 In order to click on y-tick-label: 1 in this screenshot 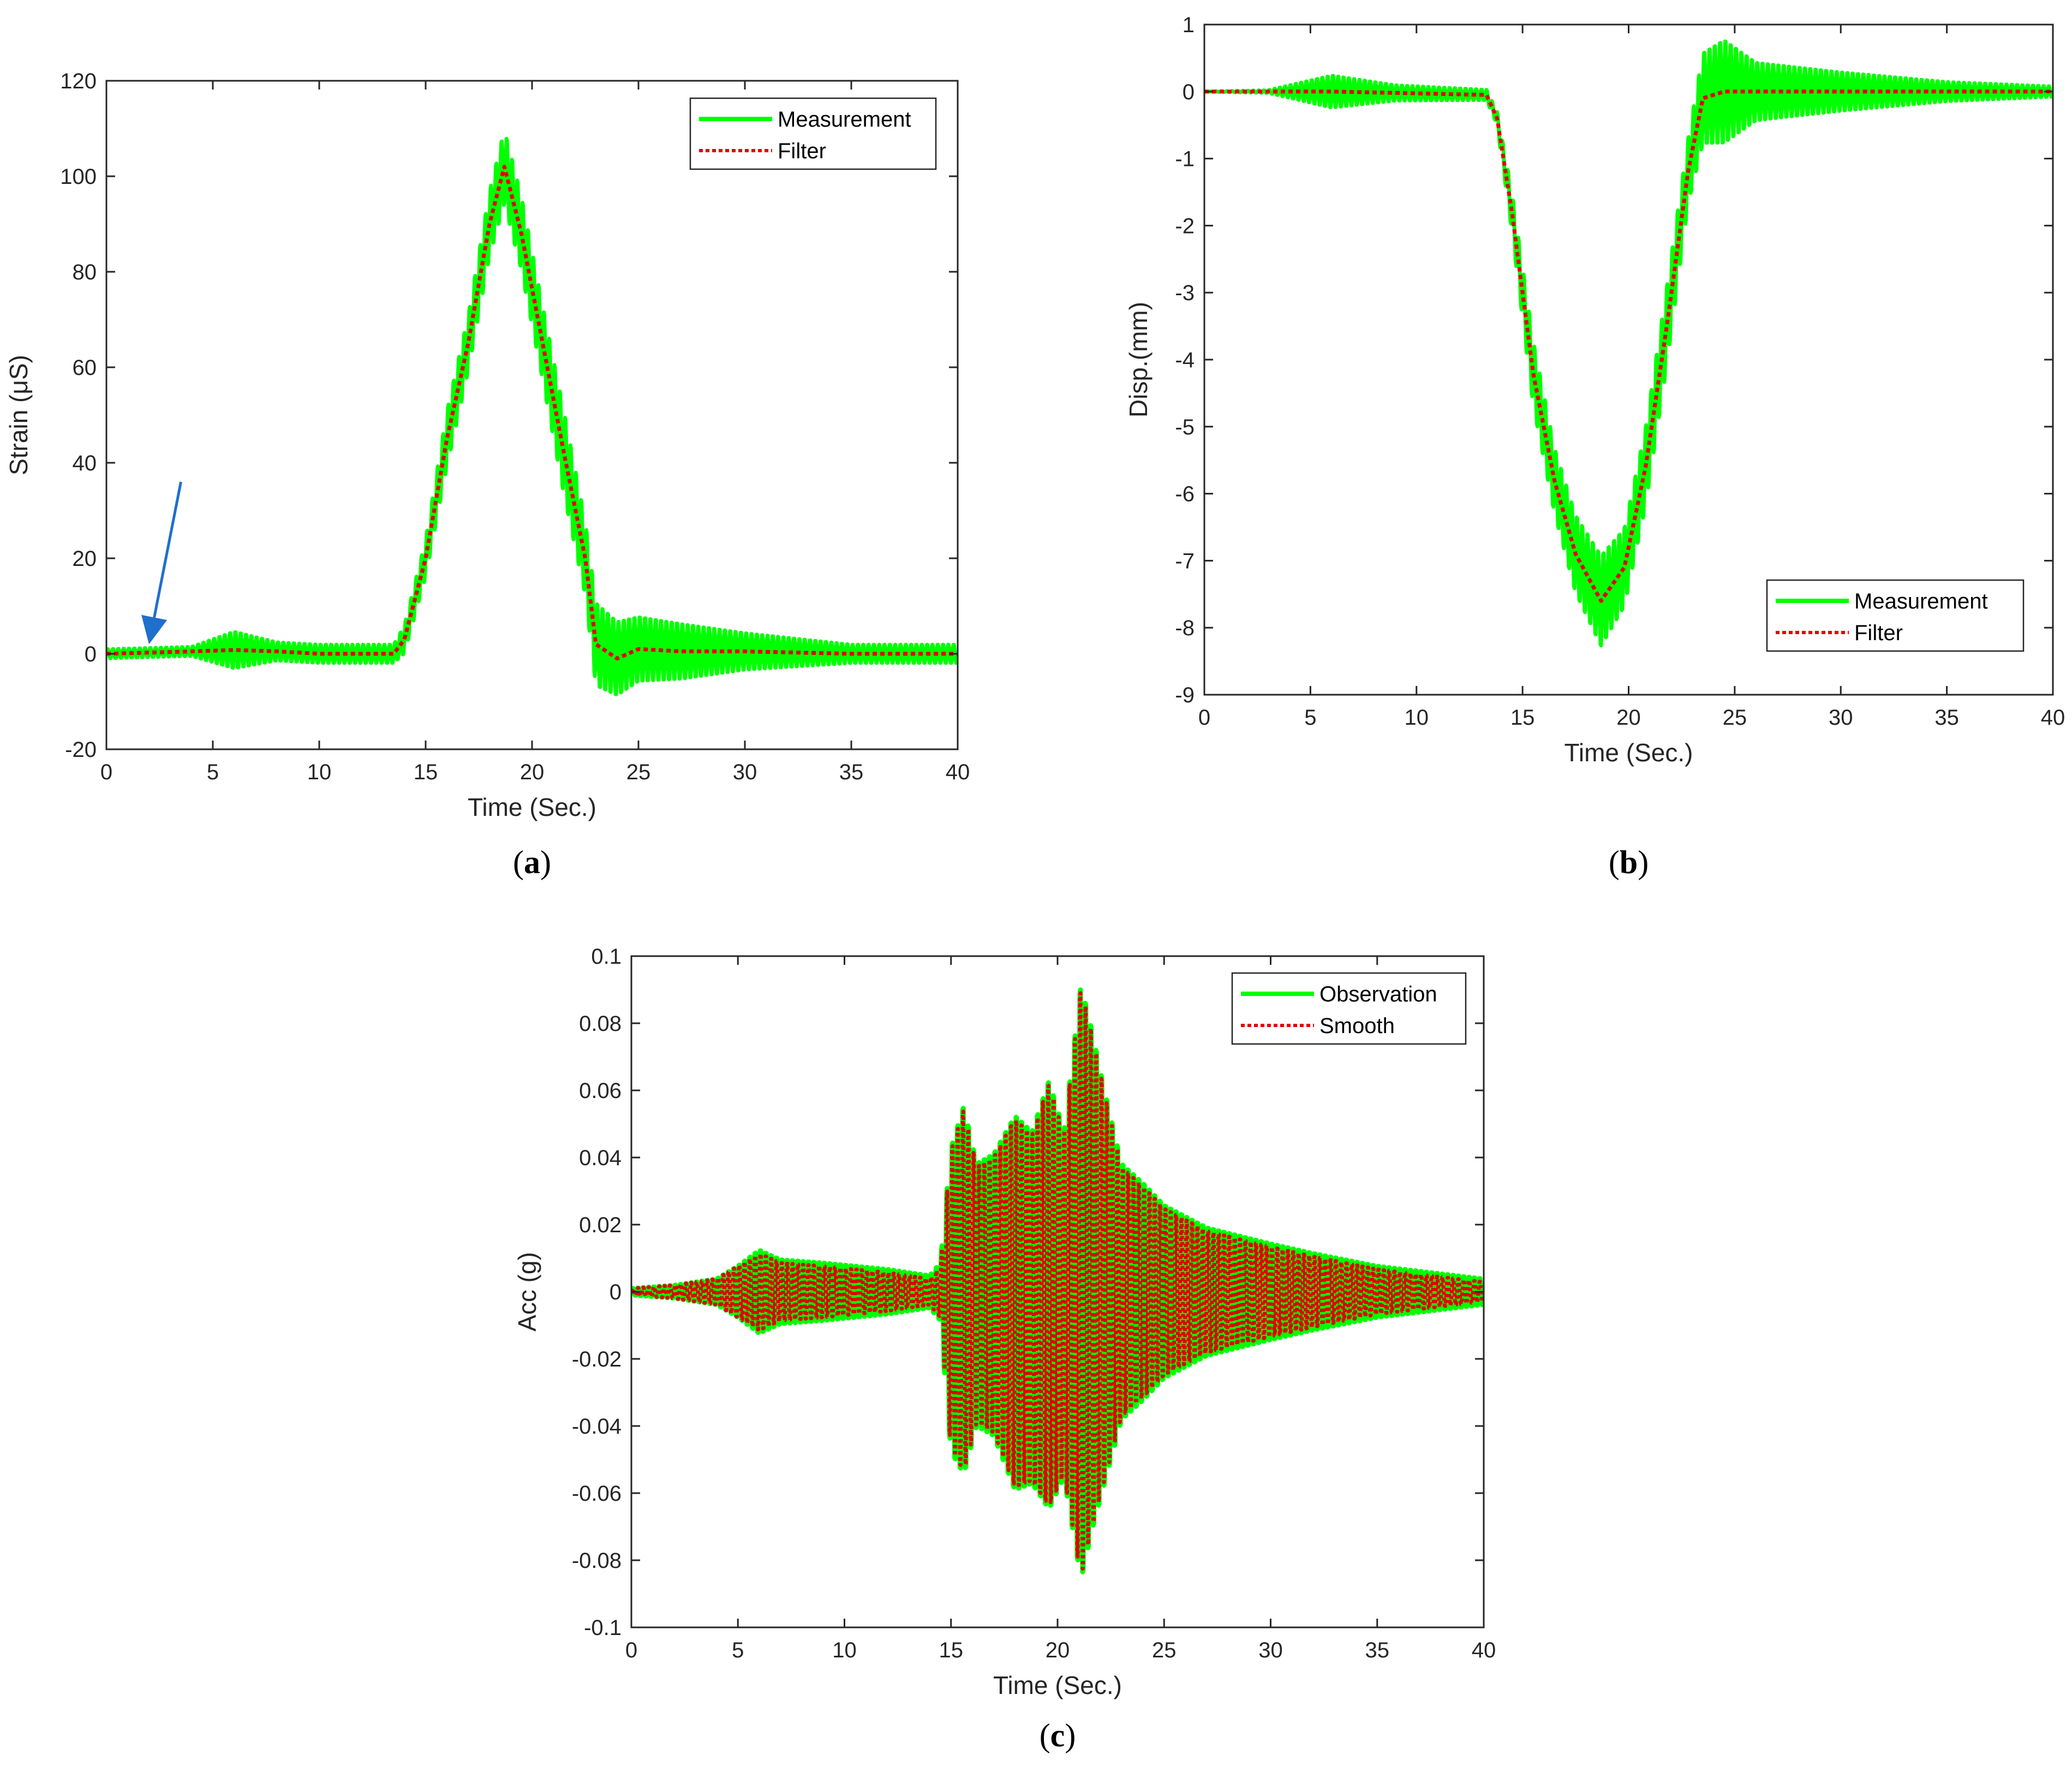, I will do `click(1189, 25)`.